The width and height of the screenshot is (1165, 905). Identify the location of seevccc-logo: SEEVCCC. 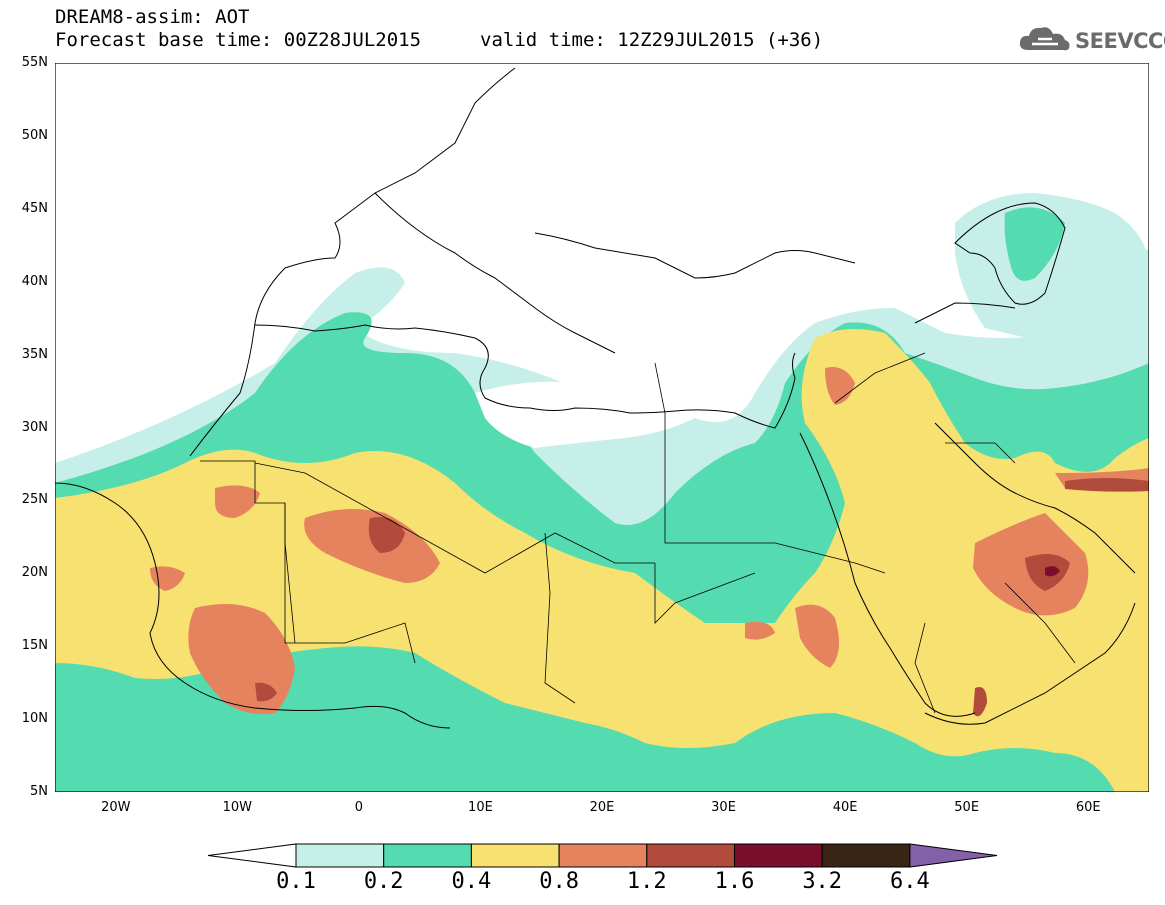
(1091, 39).